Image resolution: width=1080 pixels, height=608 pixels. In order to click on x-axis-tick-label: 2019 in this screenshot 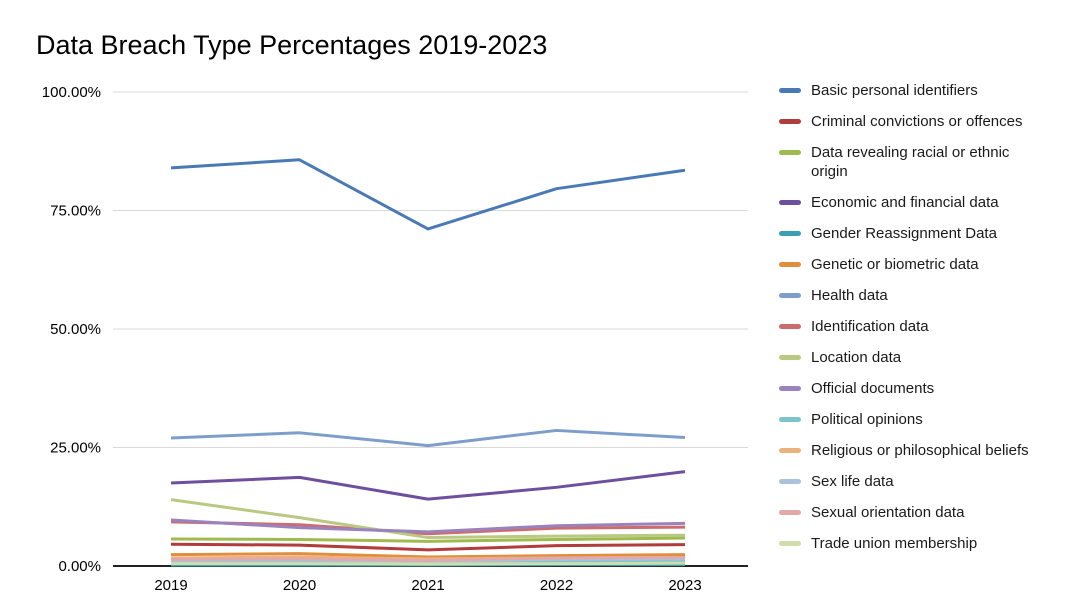, I will do `click(170, 585)`.